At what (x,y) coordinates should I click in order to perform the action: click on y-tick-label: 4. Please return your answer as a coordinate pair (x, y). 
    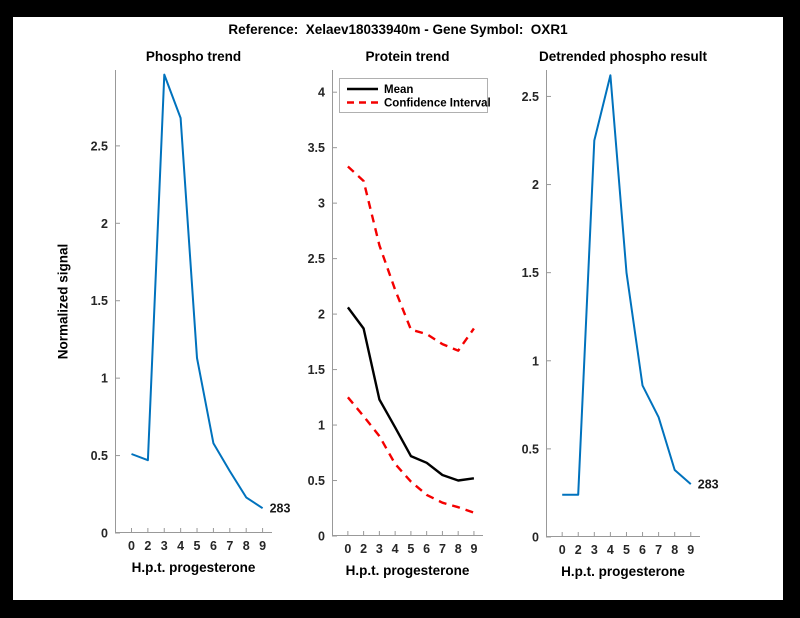
    Looking at the image, I should click on (321, 93).